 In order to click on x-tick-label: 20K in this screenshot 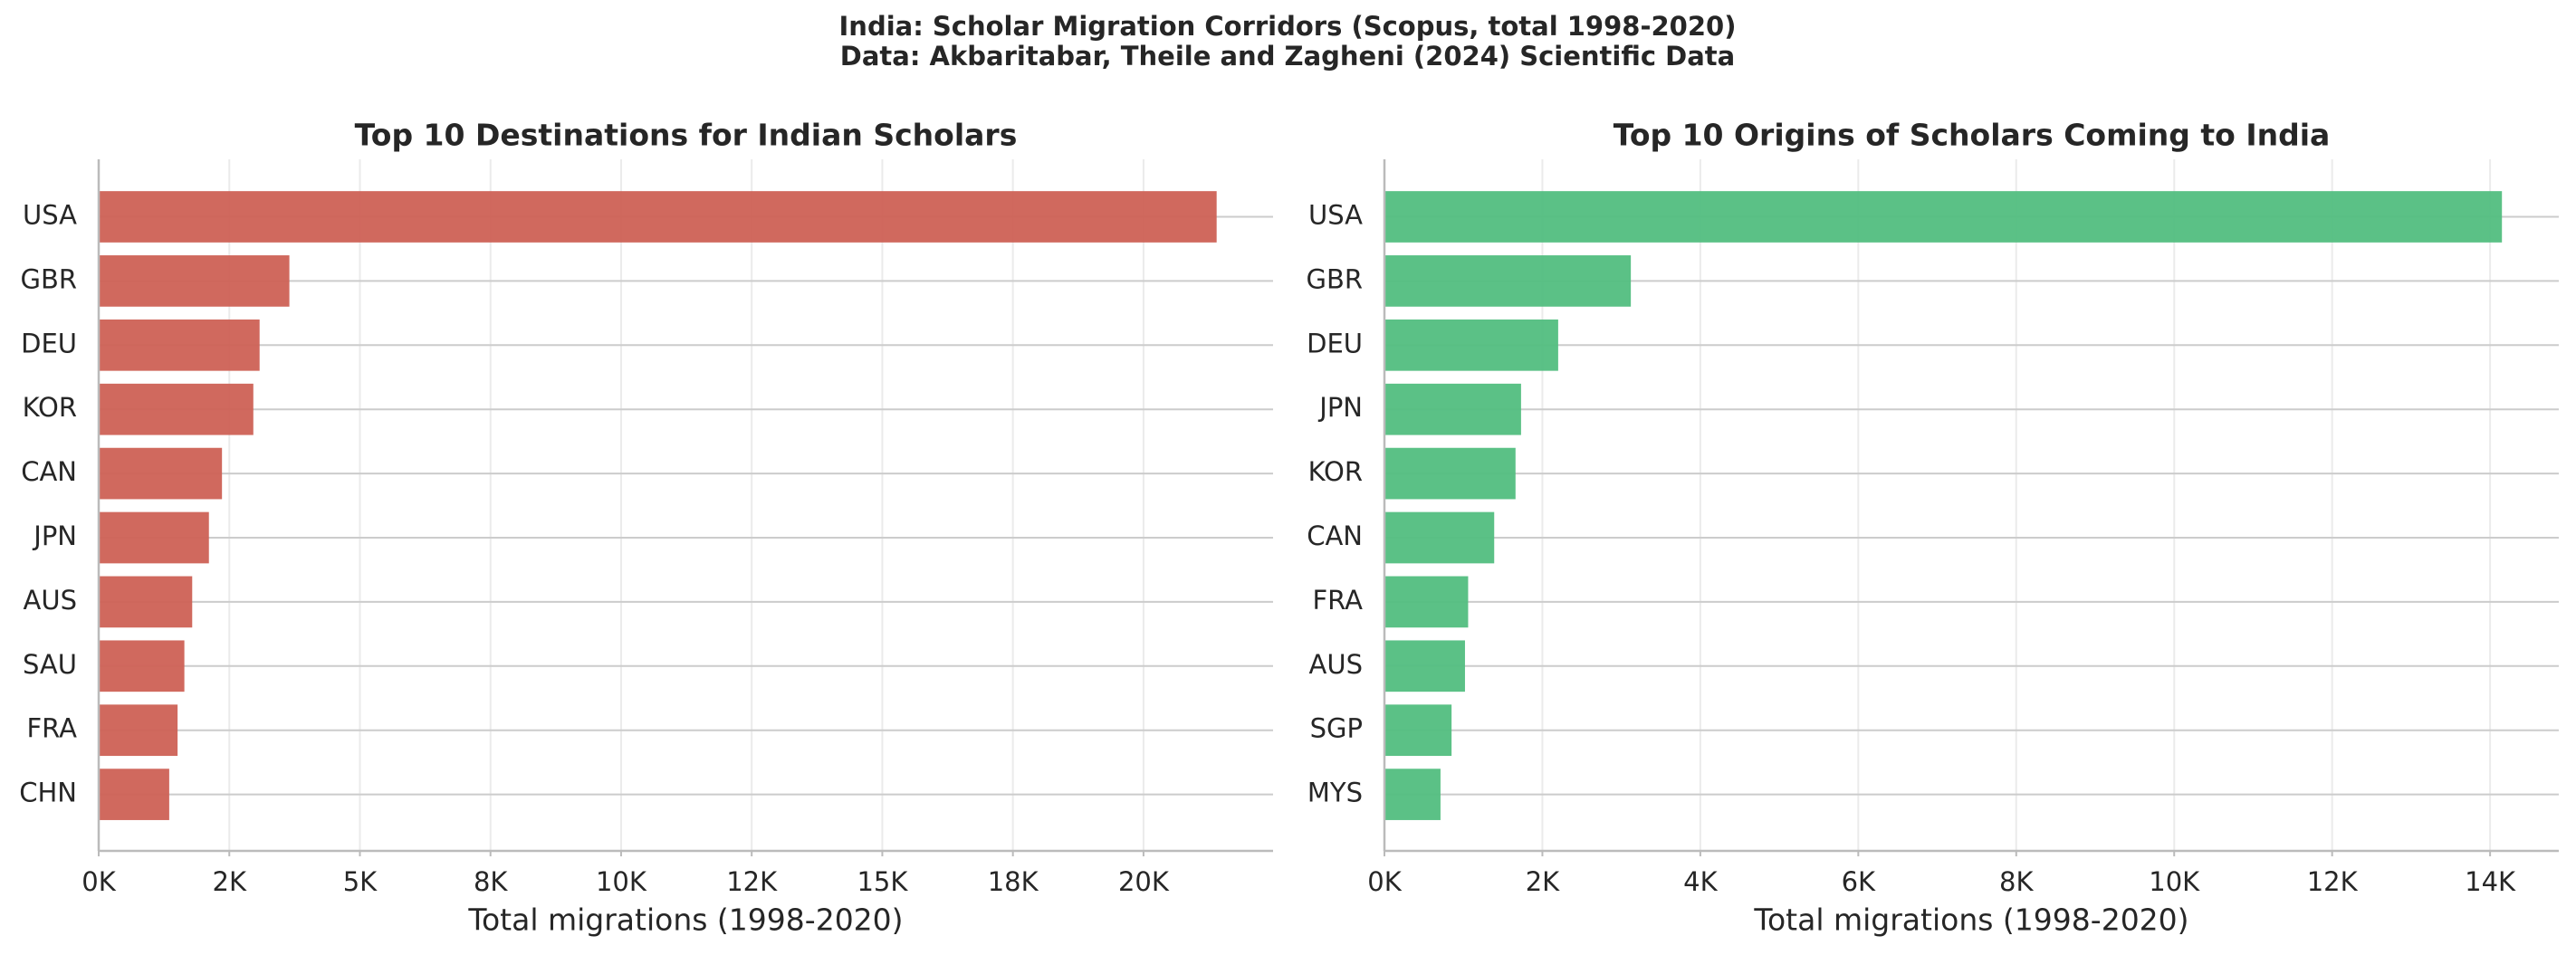, I will do `click(1144, 882)`.